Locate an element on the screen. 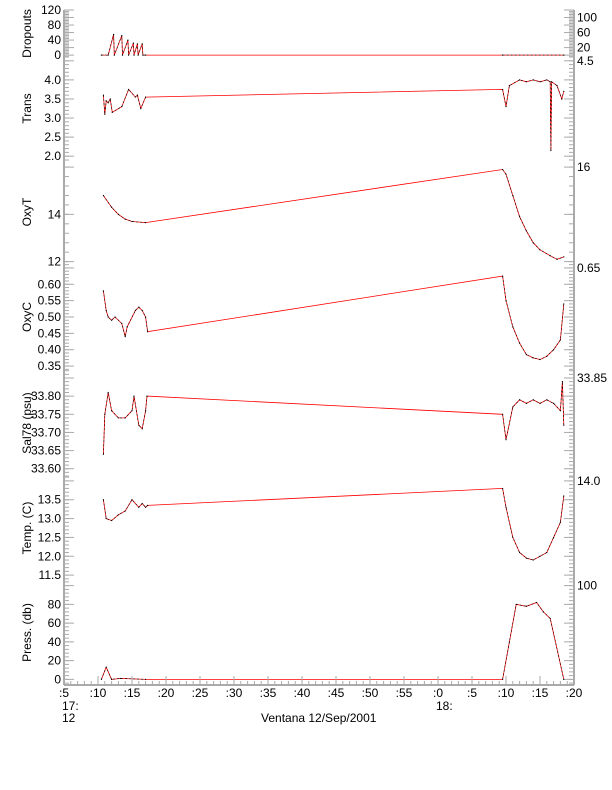 This screenshot has width=612, height=790. y-tick-label: 120 is located at coordinates (51, 10).